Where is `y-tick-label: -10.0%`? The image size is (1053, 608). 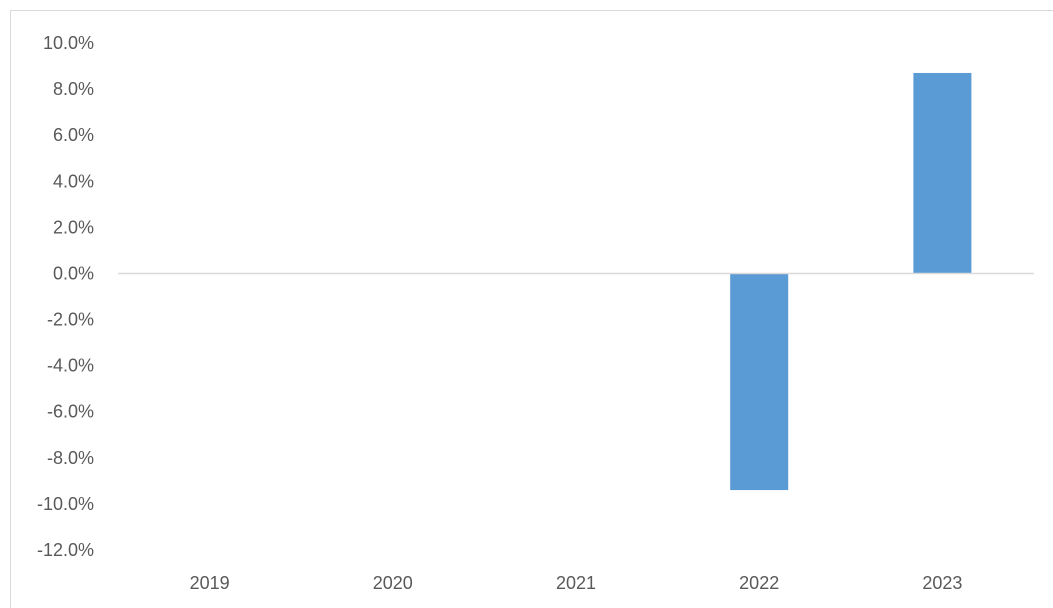
y-tick-label: -10.0% is located at coordinates (65, 504).